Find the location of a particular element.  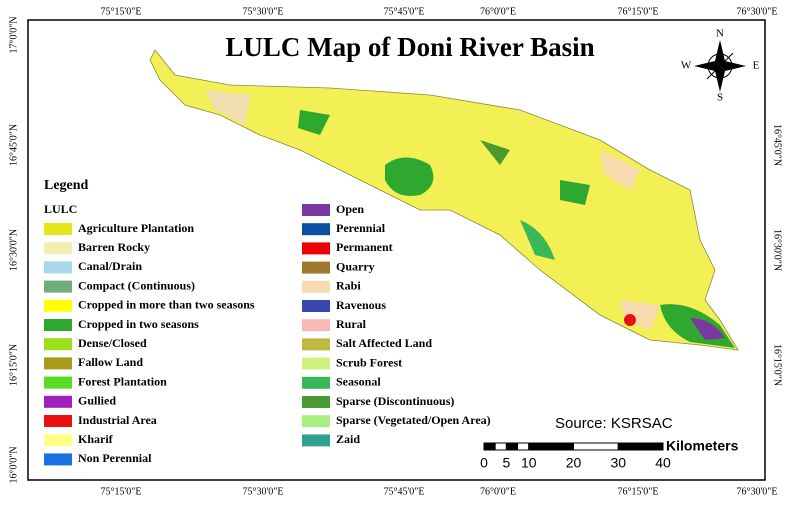

legend-label: Rabi is located at coordinates (348, 286).